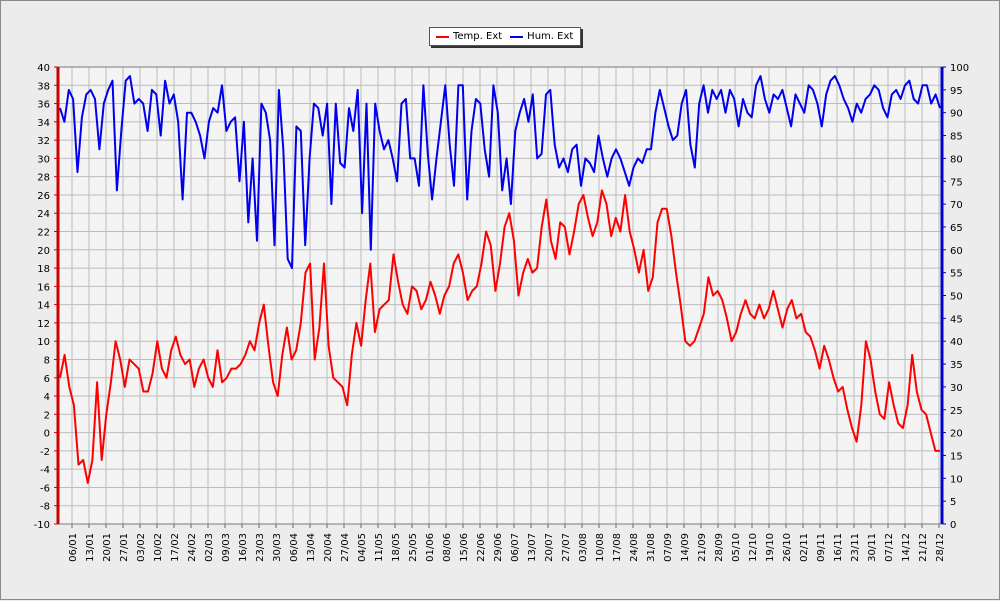 This screenshot has width=1000, height=601. Describe the element at coordinates (956, 274) in the screenshot. I see `y-right-tick-label: 55` at that location.